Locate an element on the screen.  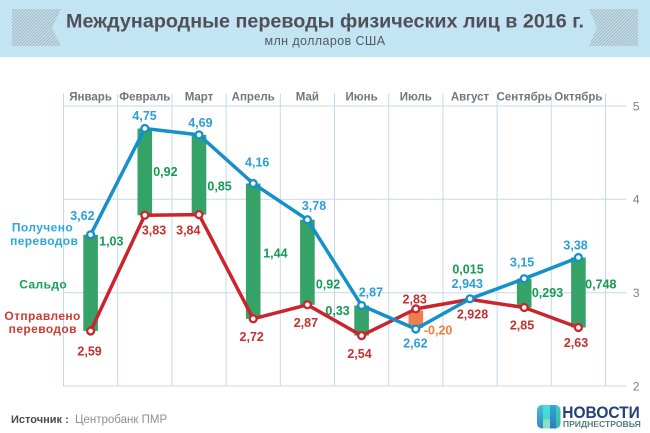
svg-text: 2,54 is located at coordinates (359, 354).